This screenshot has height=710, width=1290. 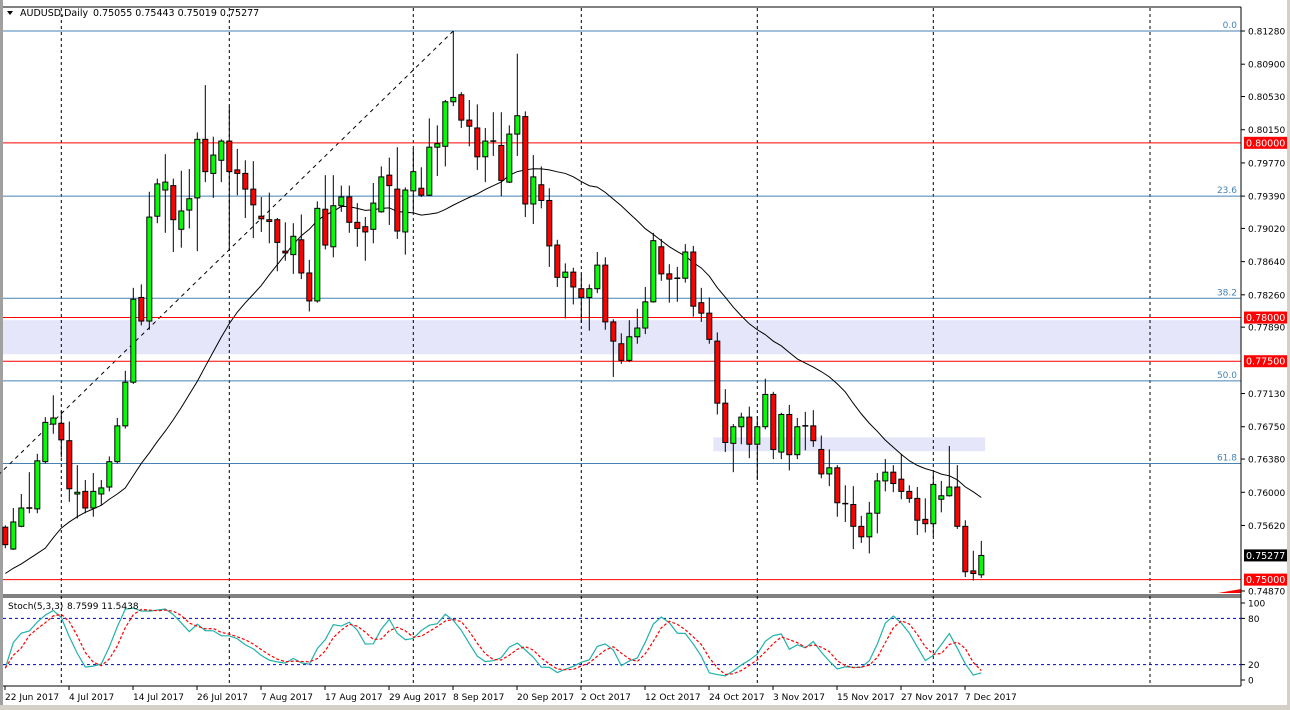 I want to click on right-border, so click(x=1288, y=355).